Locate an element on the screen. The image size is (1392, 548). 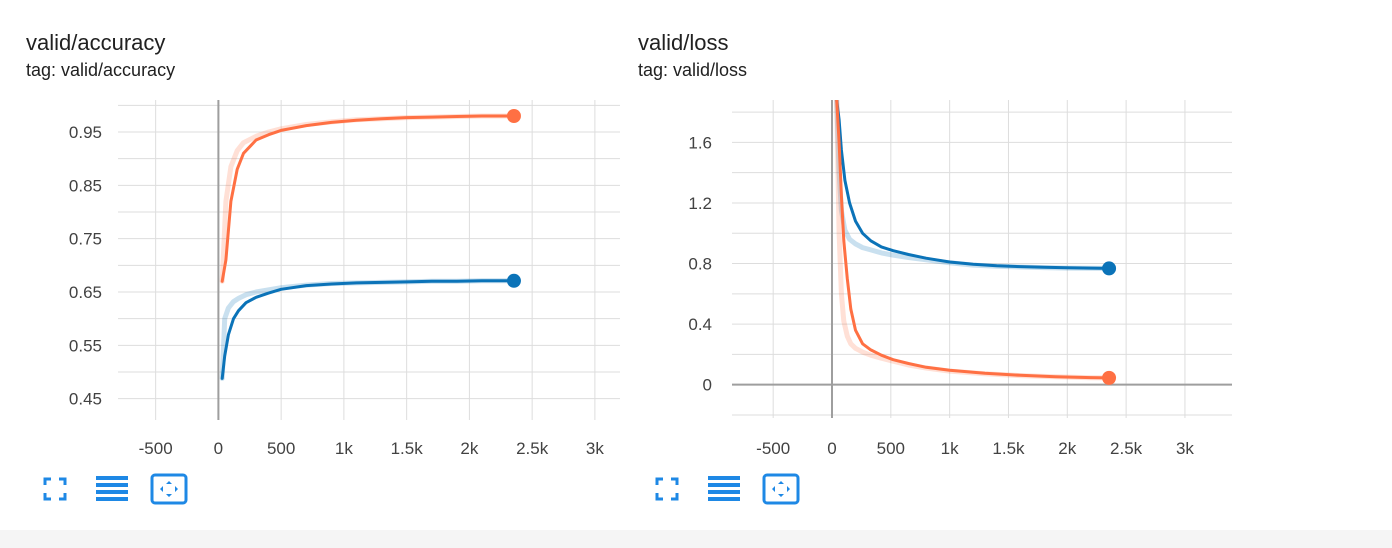
y-tick-label: 0.4 is located at coordinates (700, 324).